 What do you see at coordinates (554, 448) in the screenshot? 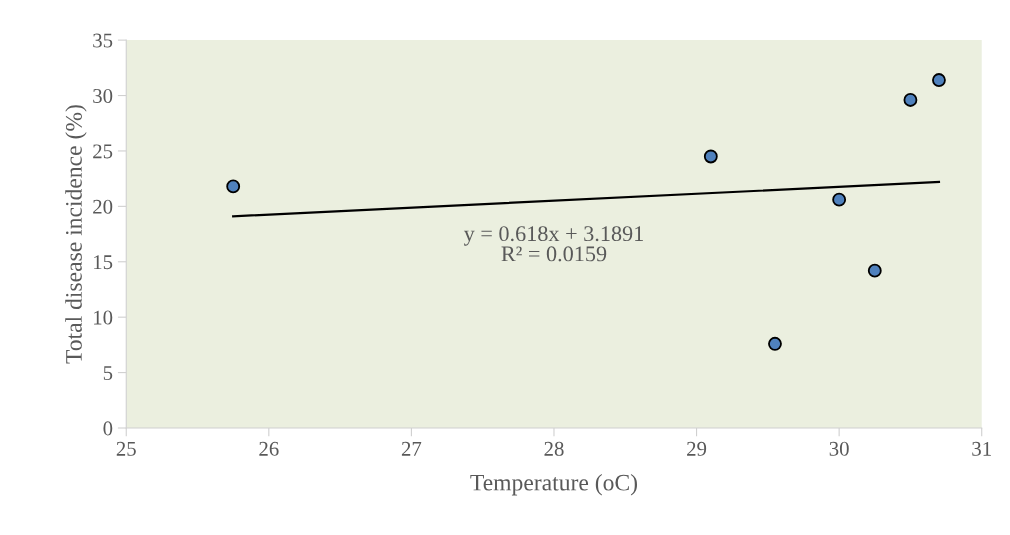
I see `x-tick-label: 28` at bounding box center [554, 448].